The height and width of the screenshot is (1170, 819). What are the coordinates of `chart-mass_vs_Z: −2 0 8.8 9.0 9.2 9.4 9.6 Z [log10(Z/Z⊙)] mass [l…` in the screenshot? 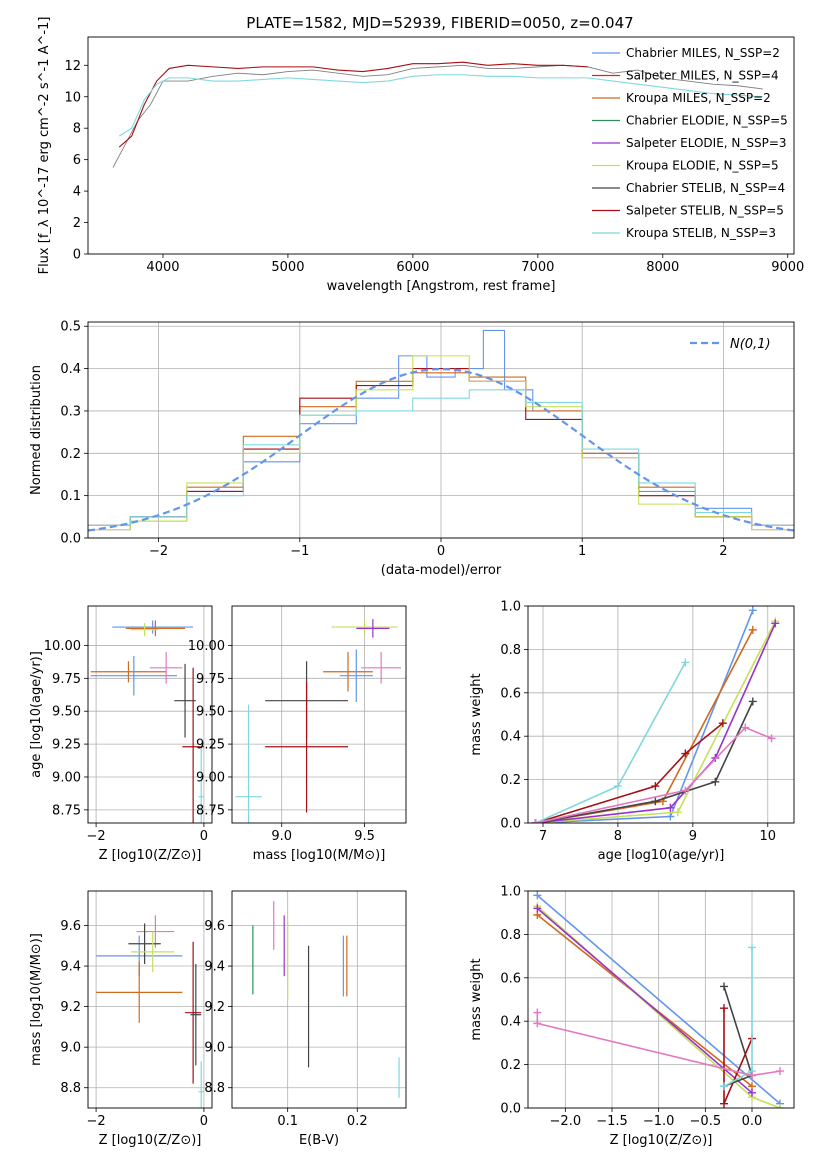 It's located at (121, 1019).